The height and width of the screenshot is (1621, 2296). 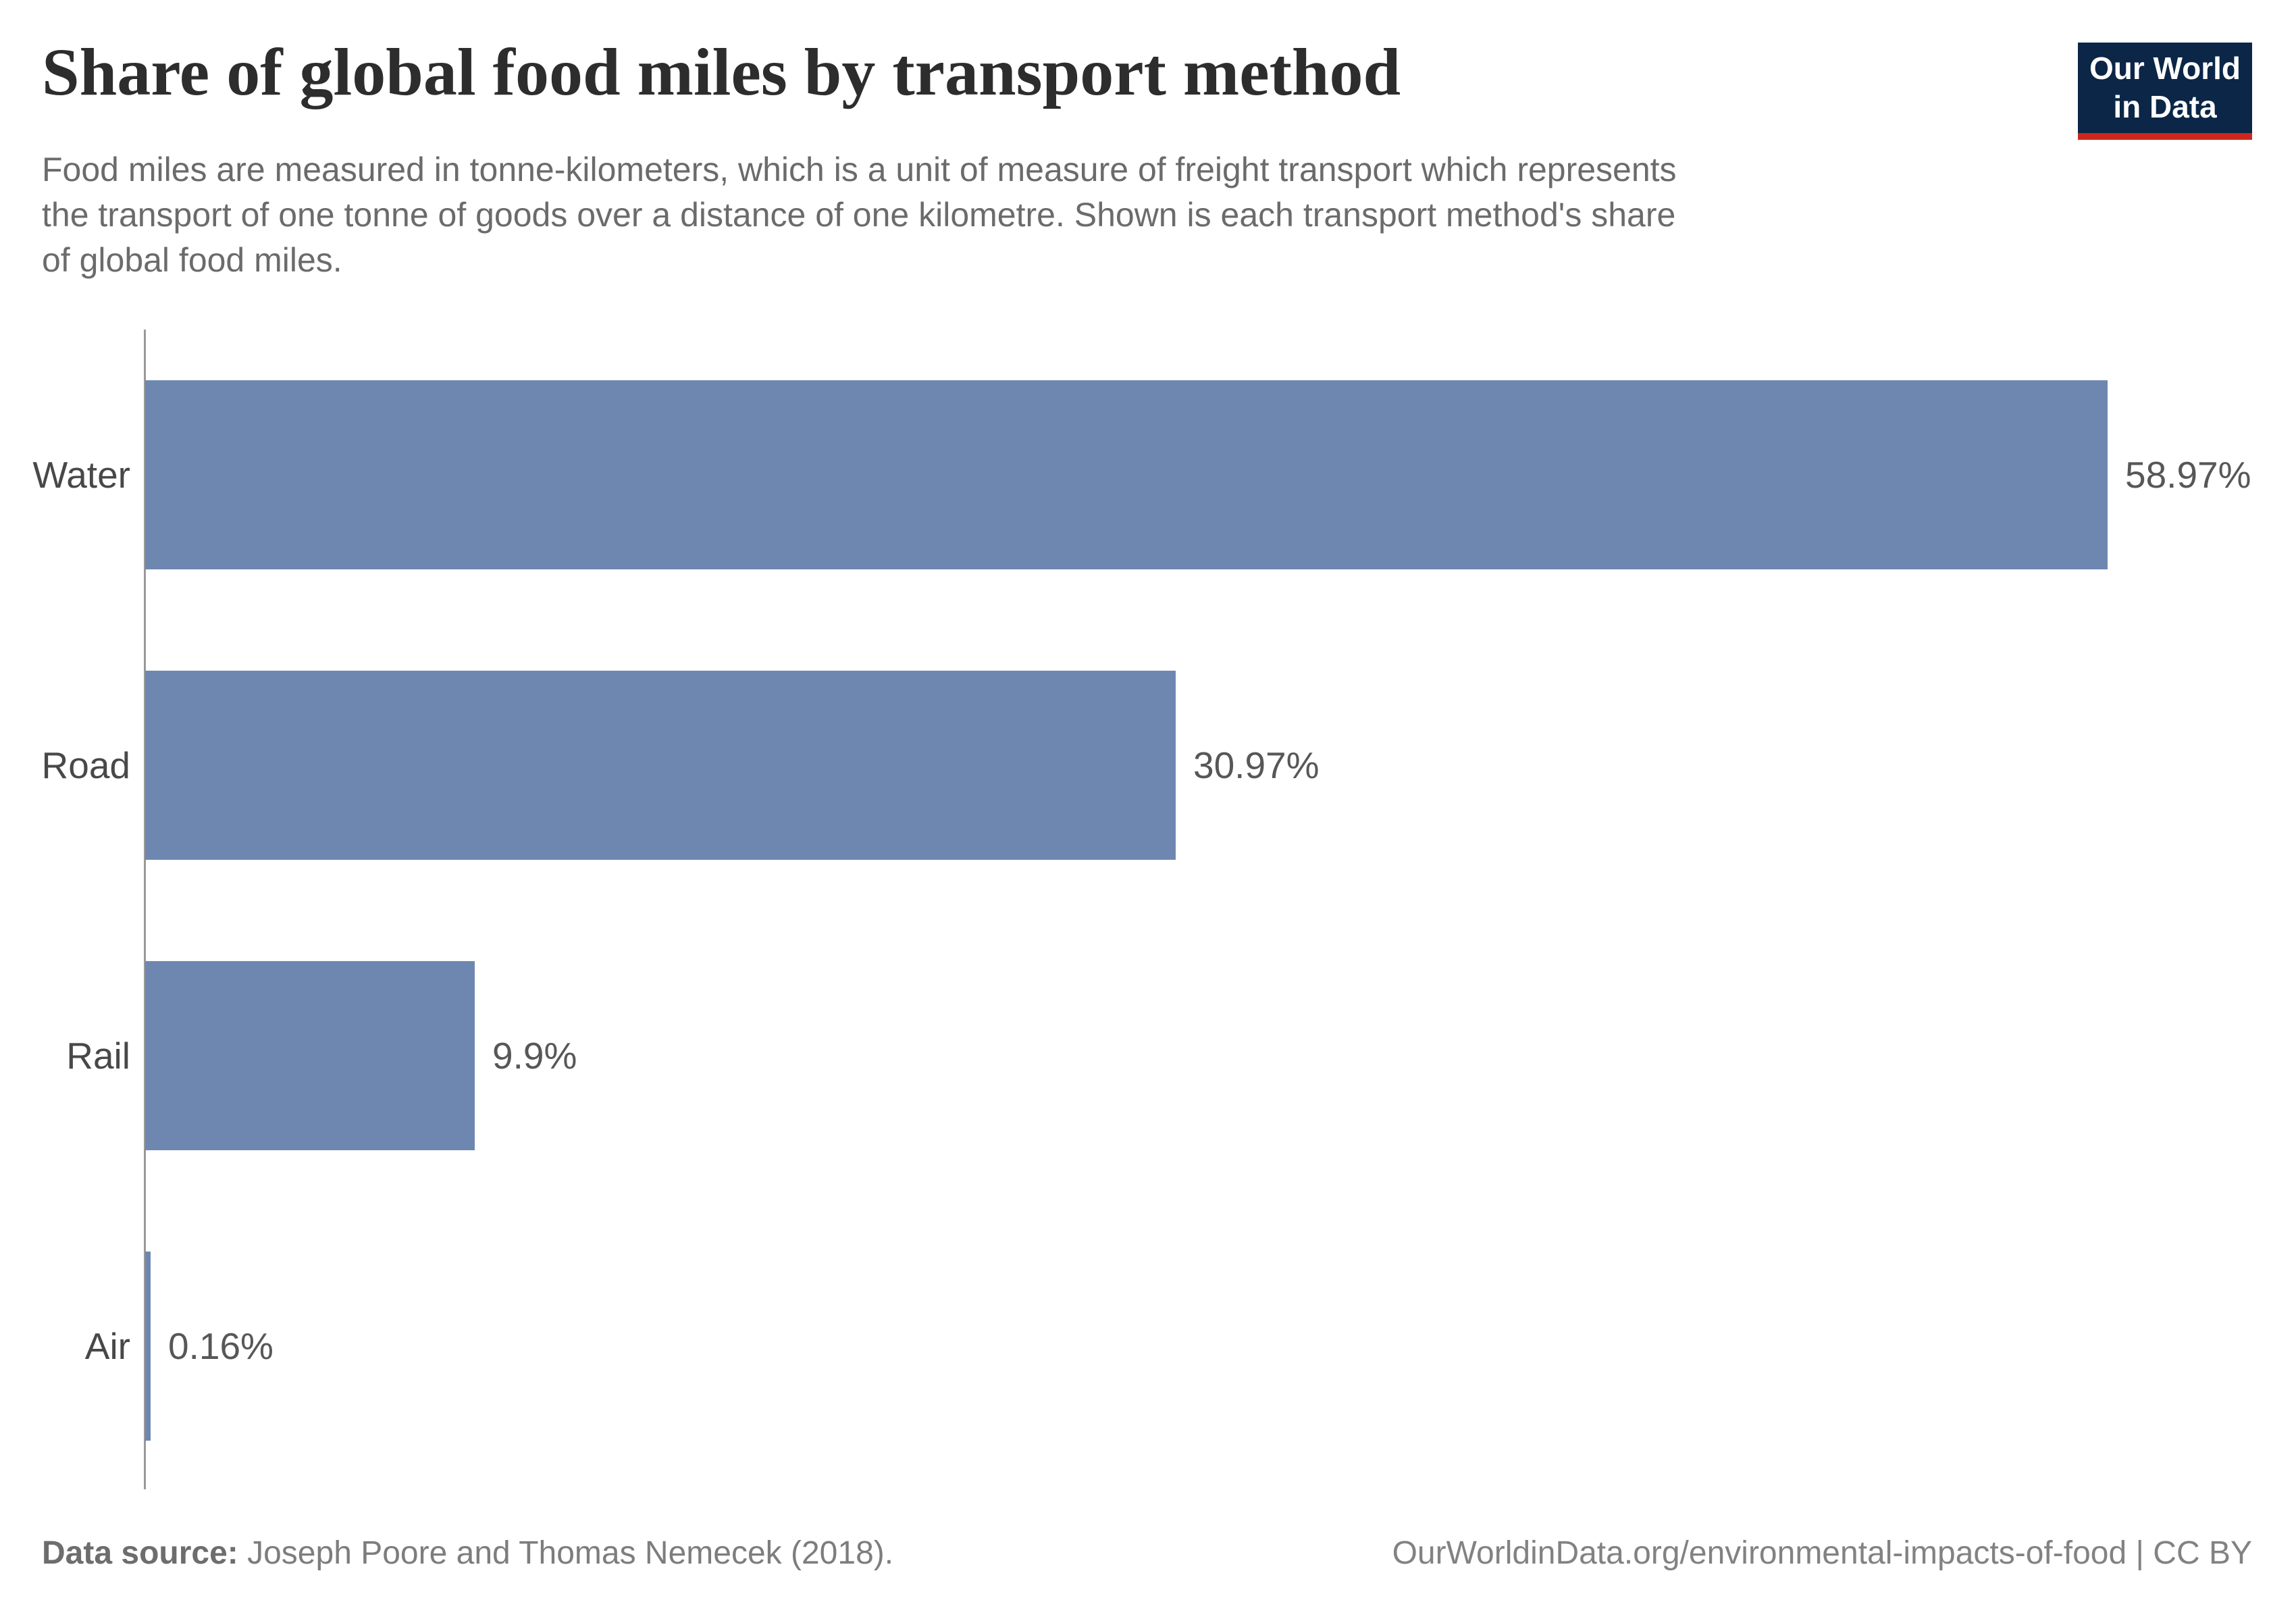 I want to click on category-label: Road, so click(x=85, y=765).